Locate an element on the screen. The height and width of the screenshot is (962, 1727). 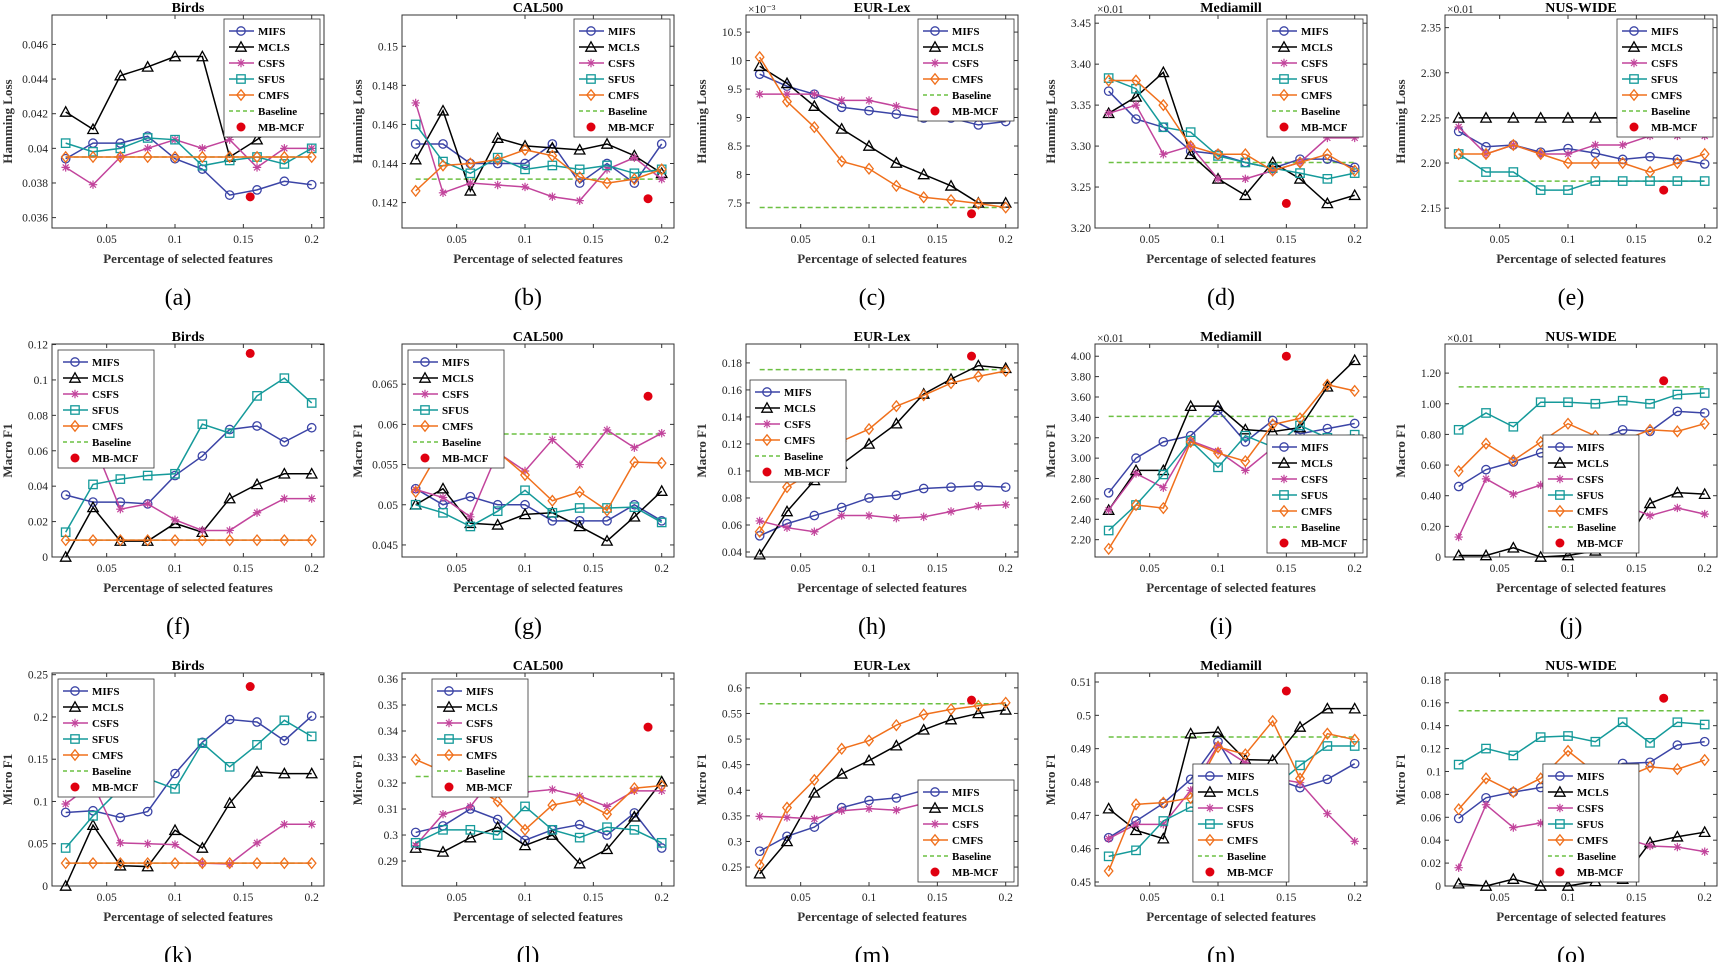
y-tick-label: 0.06 is located at coordinates (732, 526).